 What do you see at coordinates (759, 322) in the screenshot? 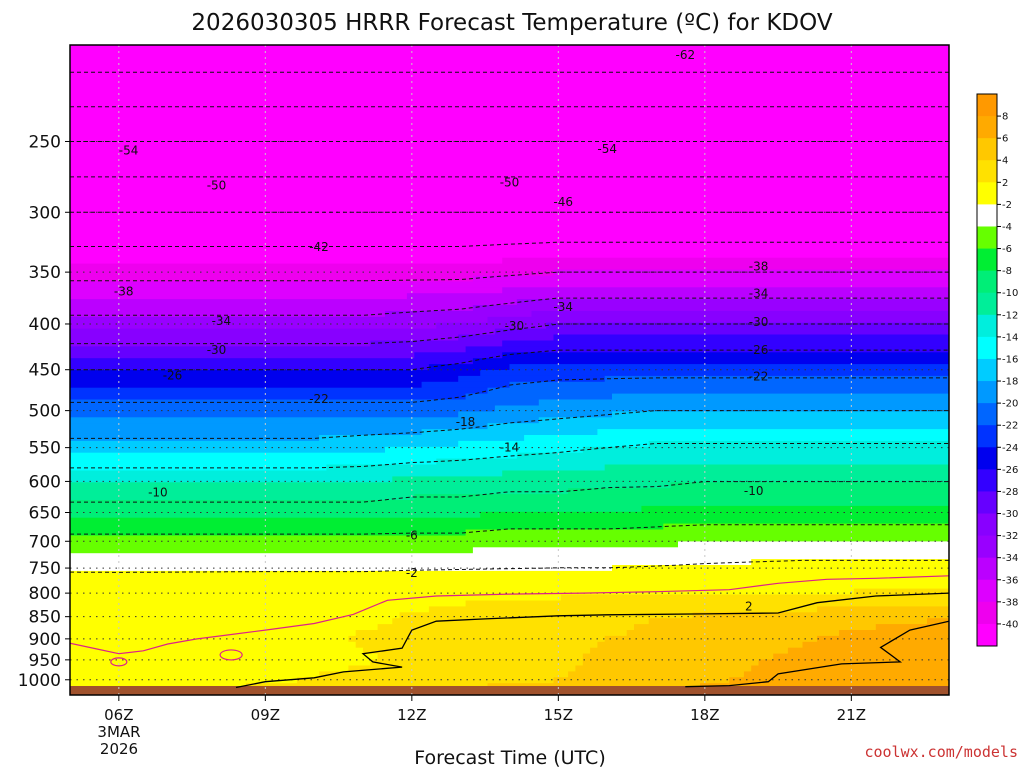
I see `isotherm-label: -30` at bounding box center [759, 322].